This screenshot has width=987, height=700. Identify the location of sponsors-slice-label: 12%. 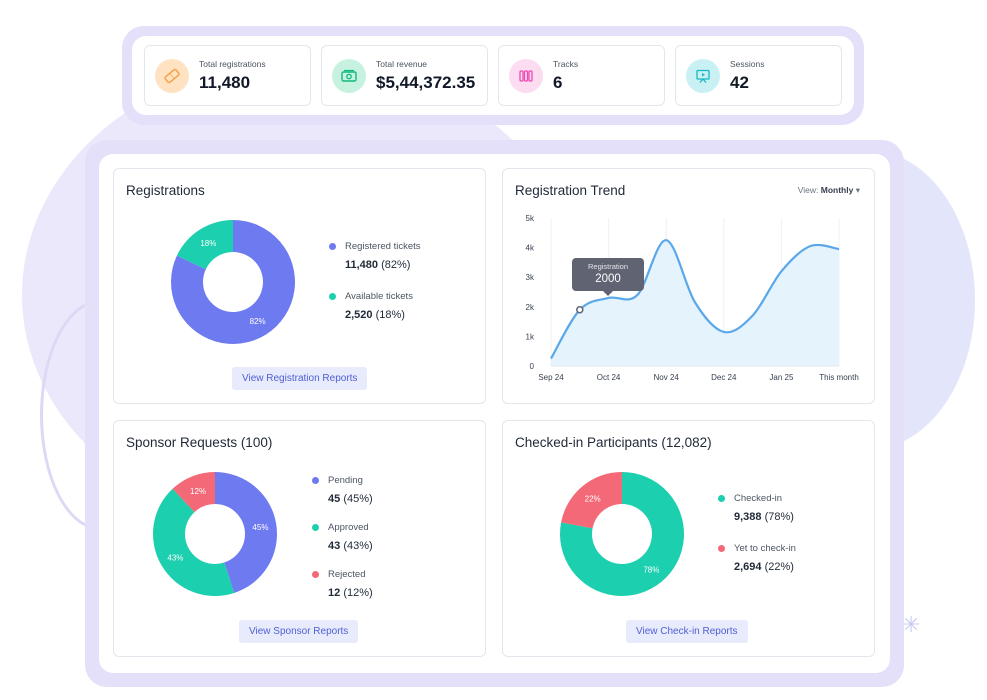
(198, 491).